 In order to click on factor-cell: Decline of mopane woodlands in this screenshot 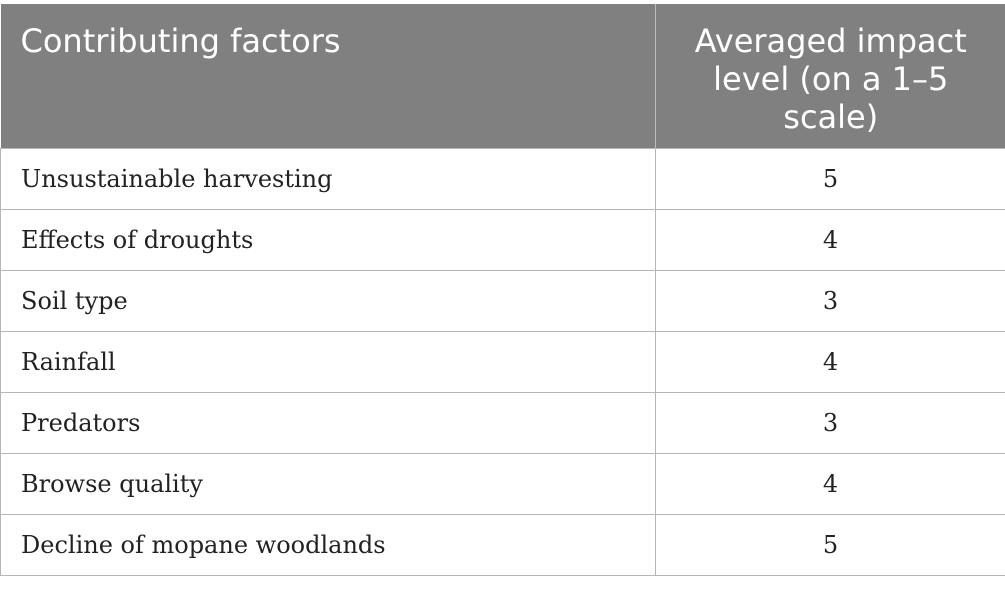, I will do `click(328, 545)`.